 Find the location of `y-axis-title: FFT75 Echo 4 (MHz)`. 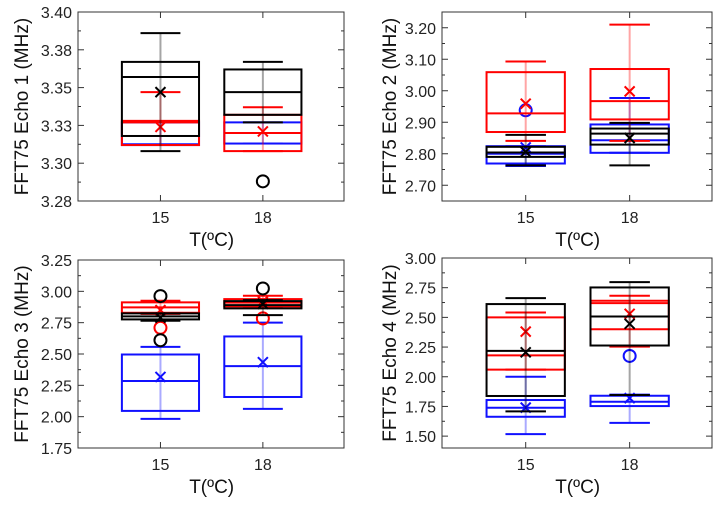

y-axis-title: FFT75 Echo 4 (MHz) is located at coordinates (390, 352).